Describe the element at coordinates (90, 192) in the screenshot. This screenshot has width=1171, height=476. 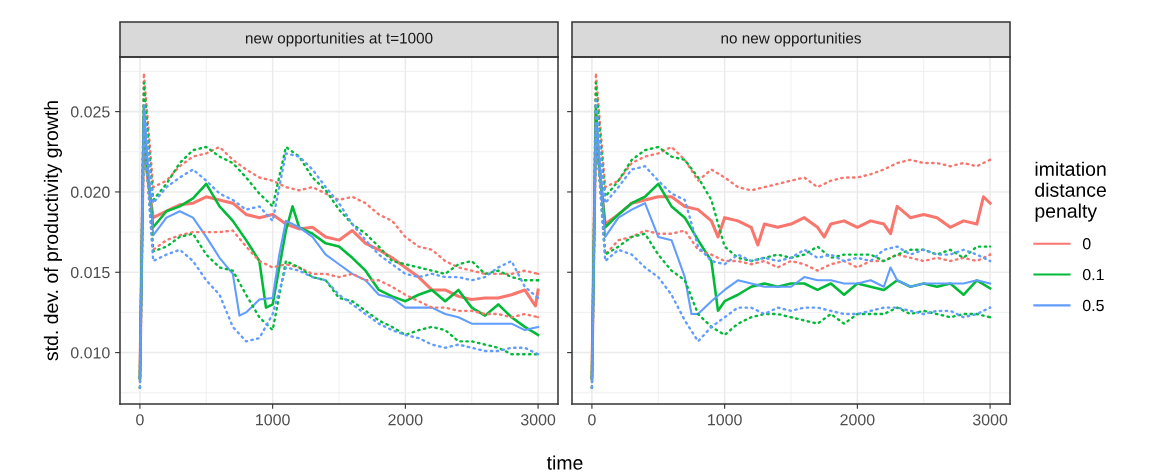
I see `y-tick-label: 0.020` at that location.